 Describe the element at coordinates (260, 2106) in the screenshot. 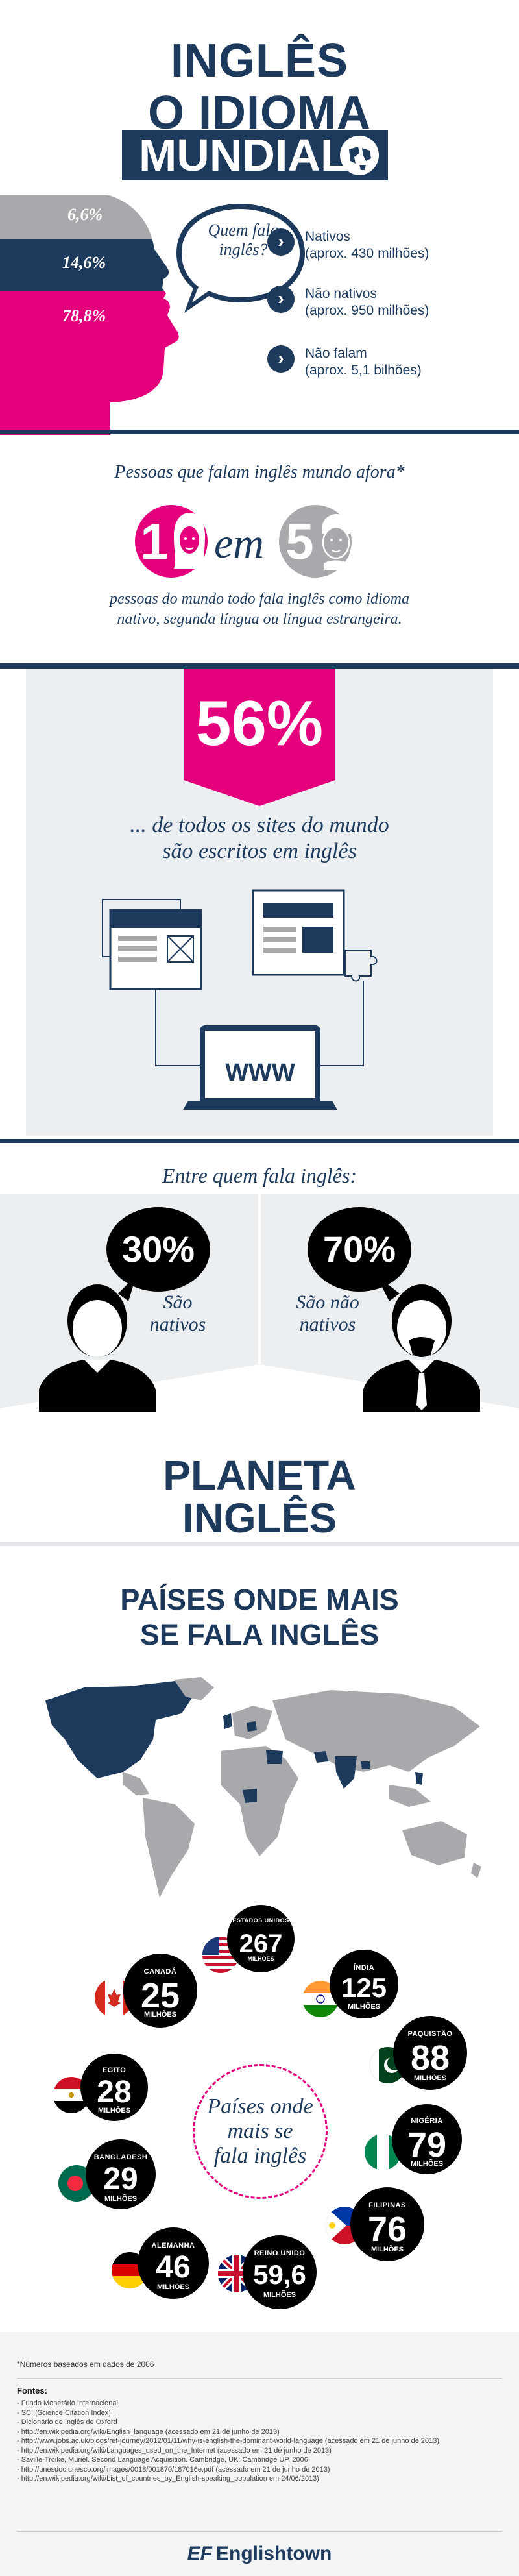

I see `center-line-1: Países onde` at that location.